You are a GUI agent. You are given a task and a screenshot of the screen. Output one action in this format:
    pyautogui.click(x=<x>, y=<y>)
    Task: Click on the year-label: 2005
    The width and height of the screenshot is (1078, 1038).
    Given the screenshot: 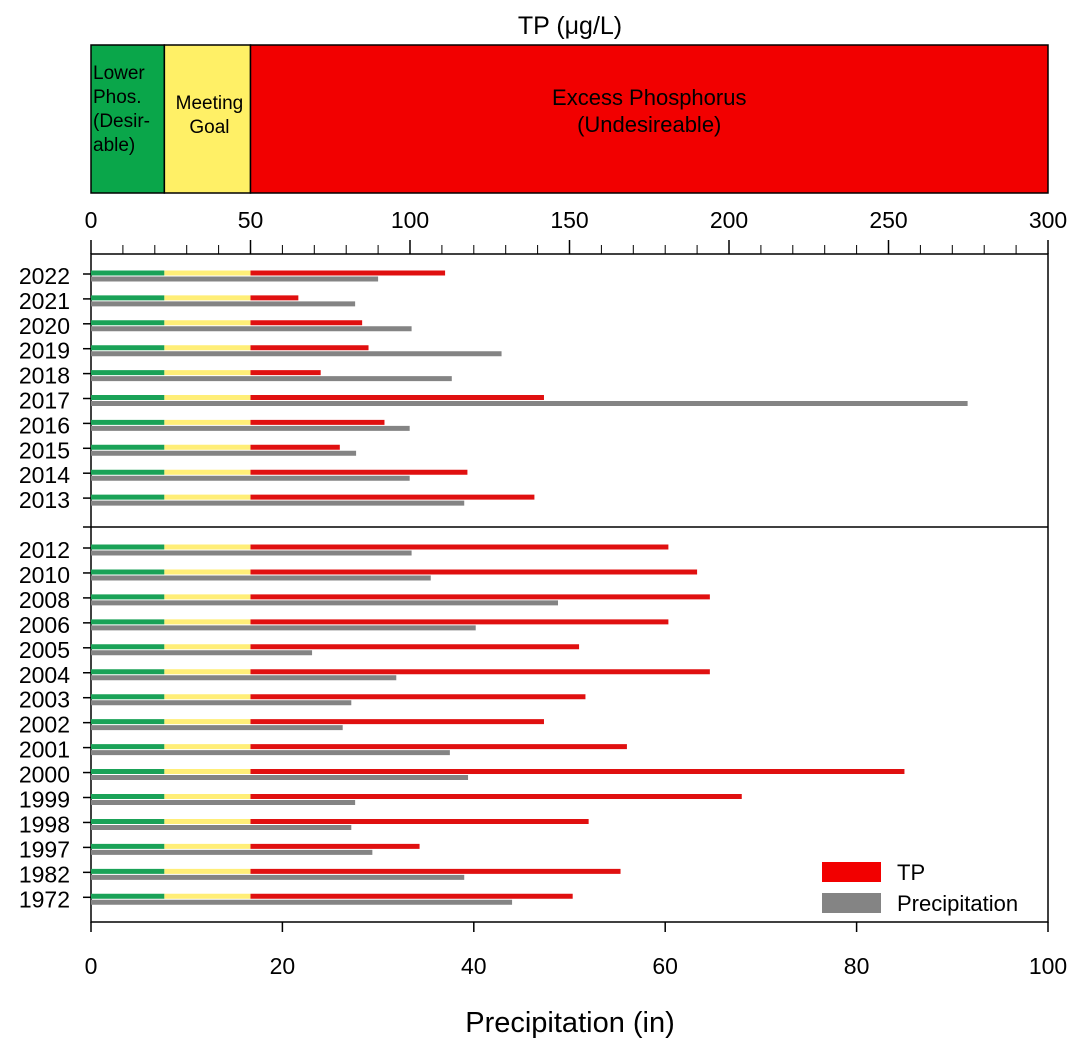 What is the action you would take?
    pyautogui.click(x=44, y=650)
    